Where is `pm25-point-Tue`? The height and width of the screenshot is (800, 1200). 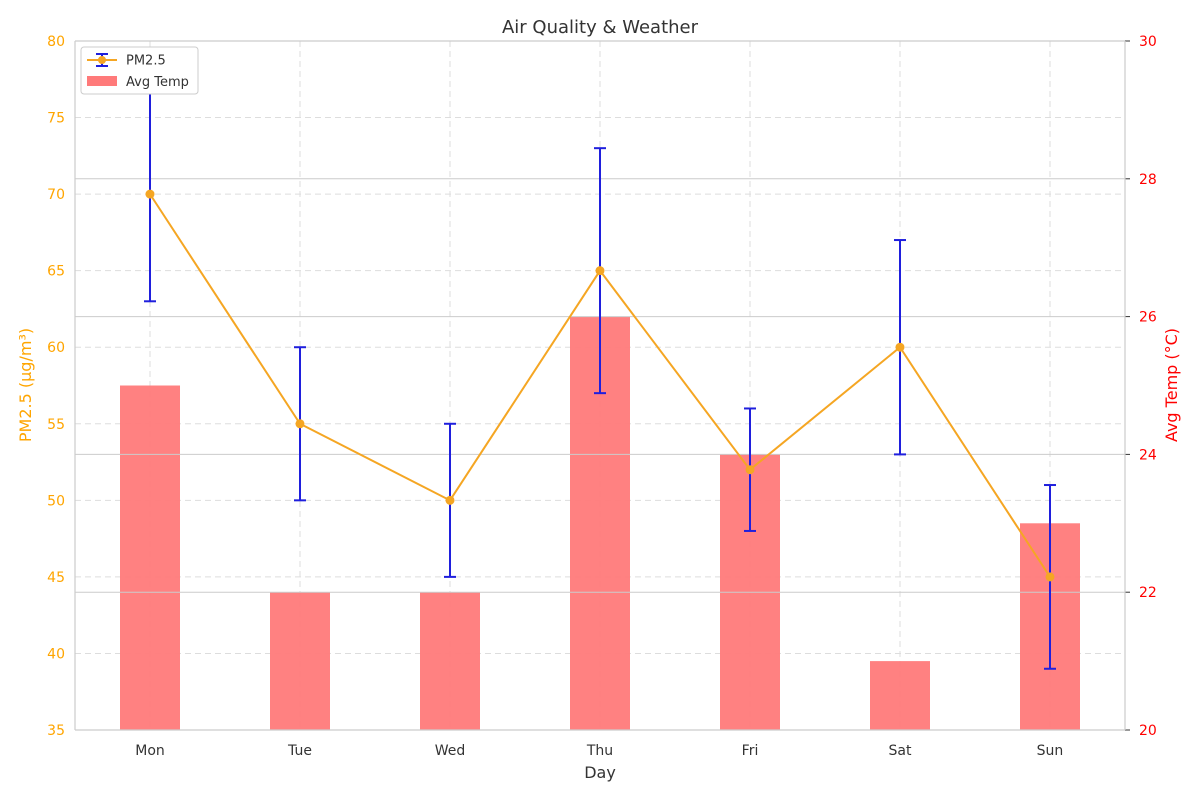 pm25-point-Tue is located at coordinates (300, 424).